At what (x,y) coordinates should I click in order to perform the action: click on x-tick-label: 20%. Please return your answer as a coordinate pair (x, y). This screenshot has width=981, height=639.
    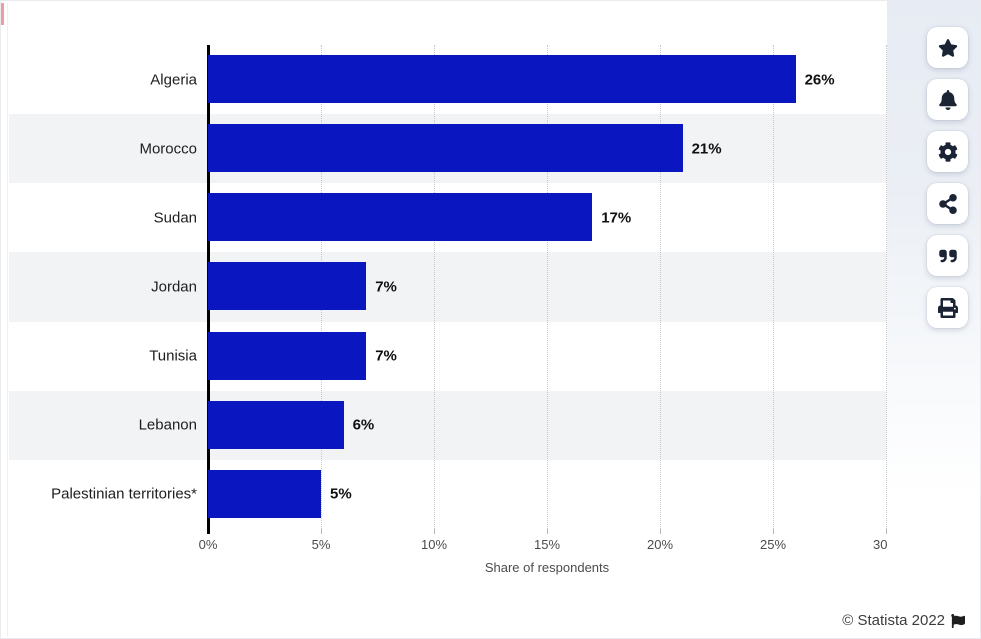
    Looking at the image, I should click on (660, 544).